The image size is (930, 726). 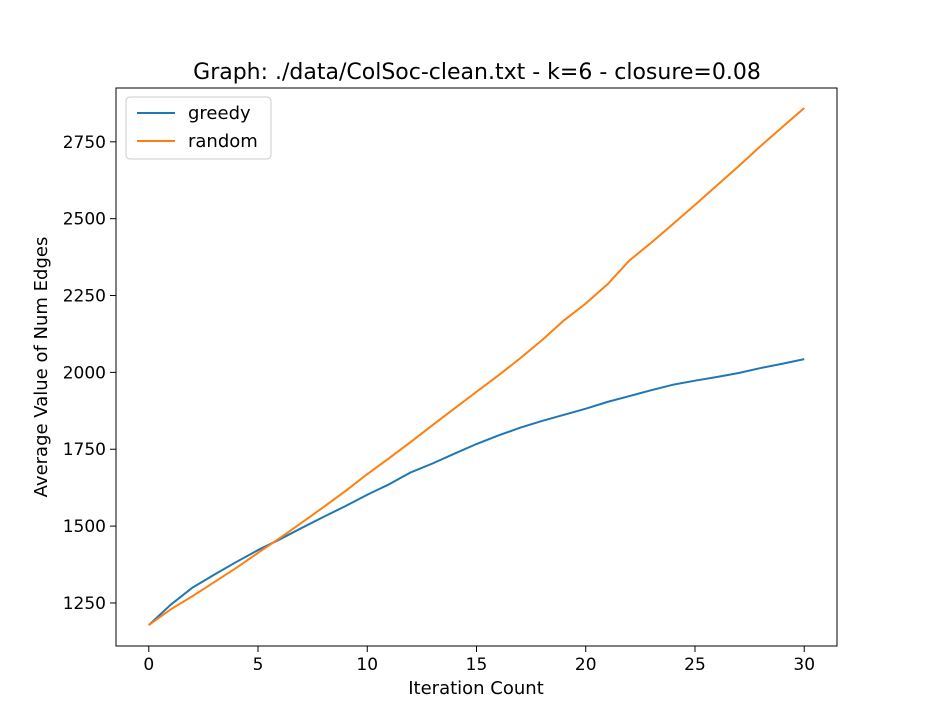 What do you see at coordinates (84, 143) in the screenshot?
I see `y-tick-label: 2750` at bounding box center [84, 143].